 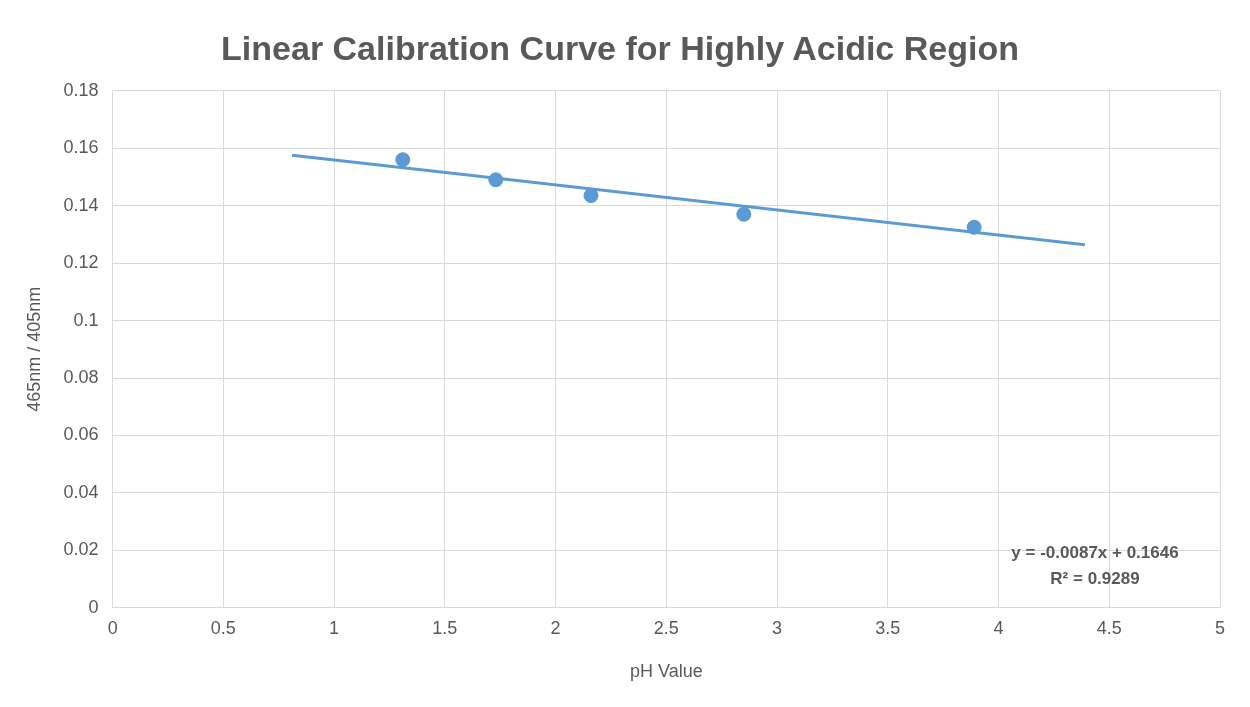 I want to click on x-tick-label: 4.5, so click(x=1109, y=627).